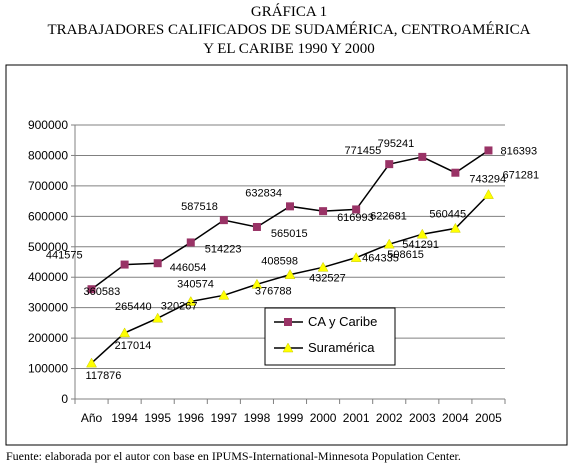 Image resolution: width=578 pixels, height=466 pixels. I want to click on legend-box, so click(330, 336).